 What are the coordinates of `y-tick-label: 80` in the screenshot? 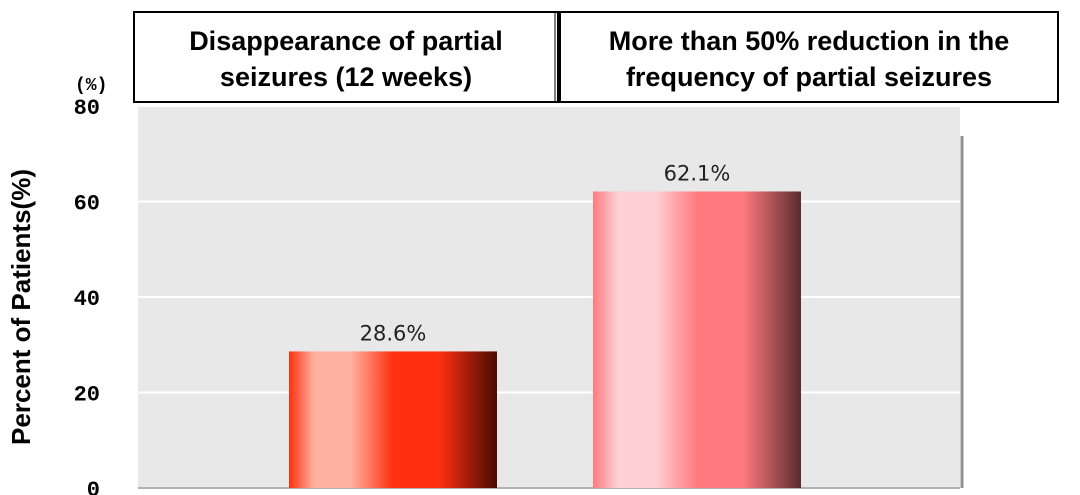 It's located at (87, 108).